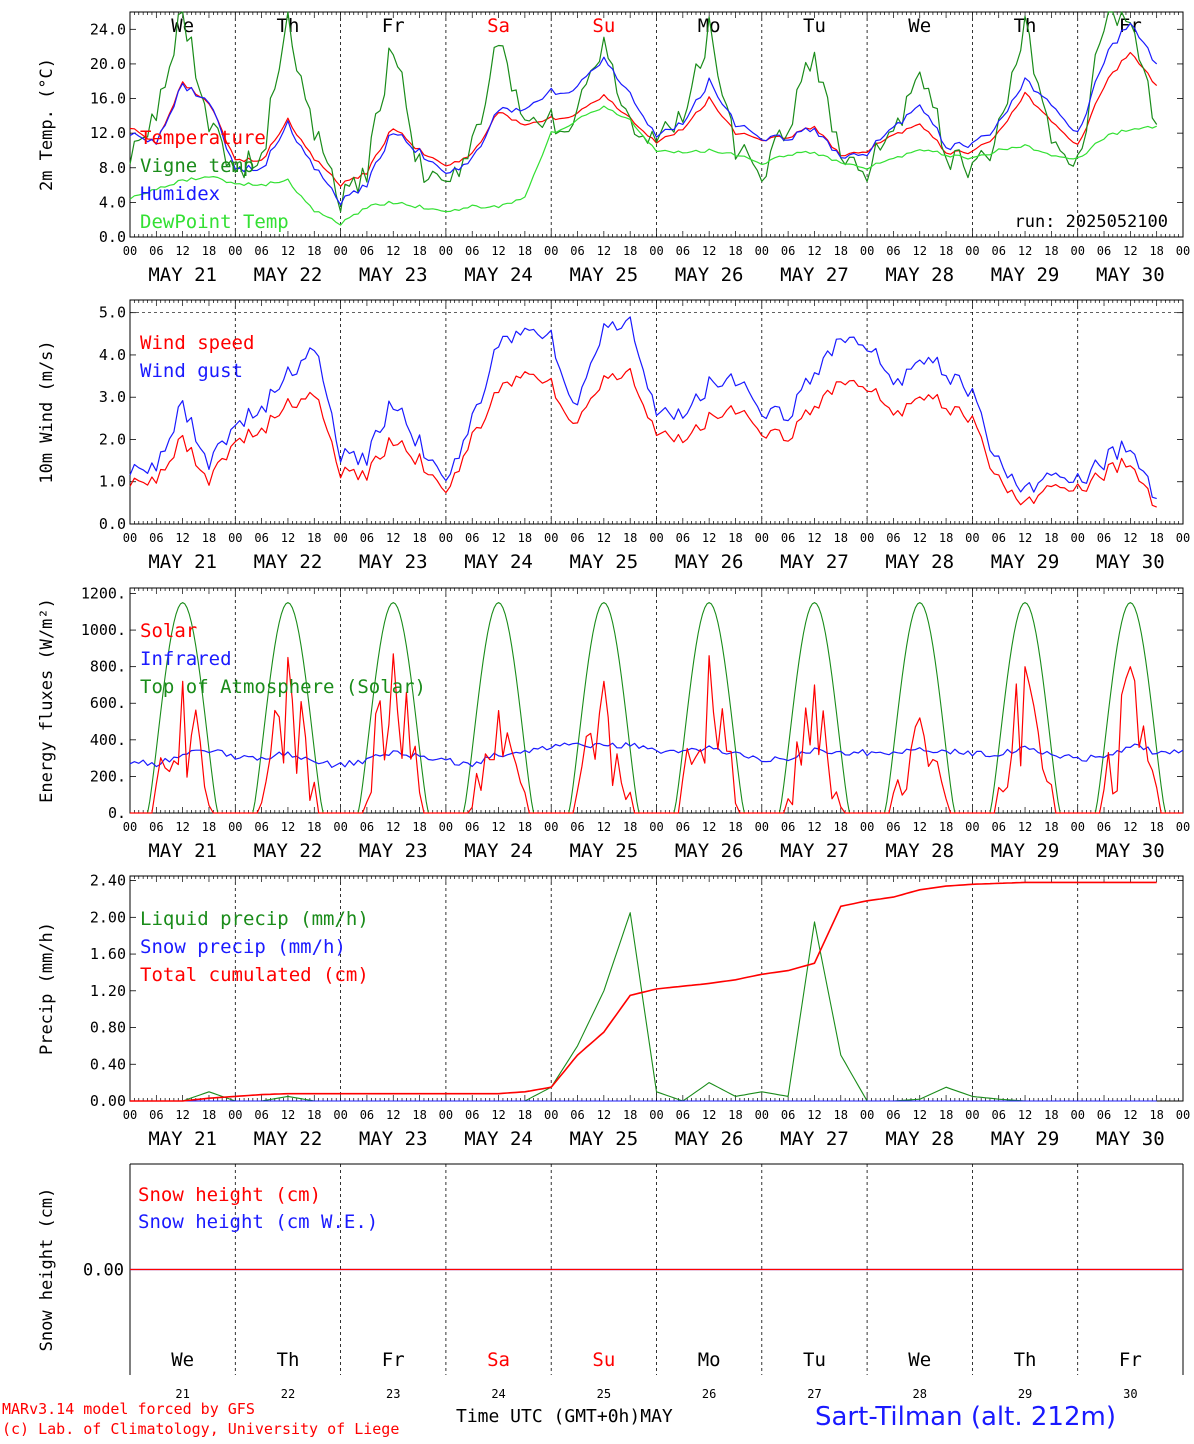  What do you see at coordinates (117, 813) in the screenshot?
I see `y-tick-label: 0.` at bounding box center [117, 813].